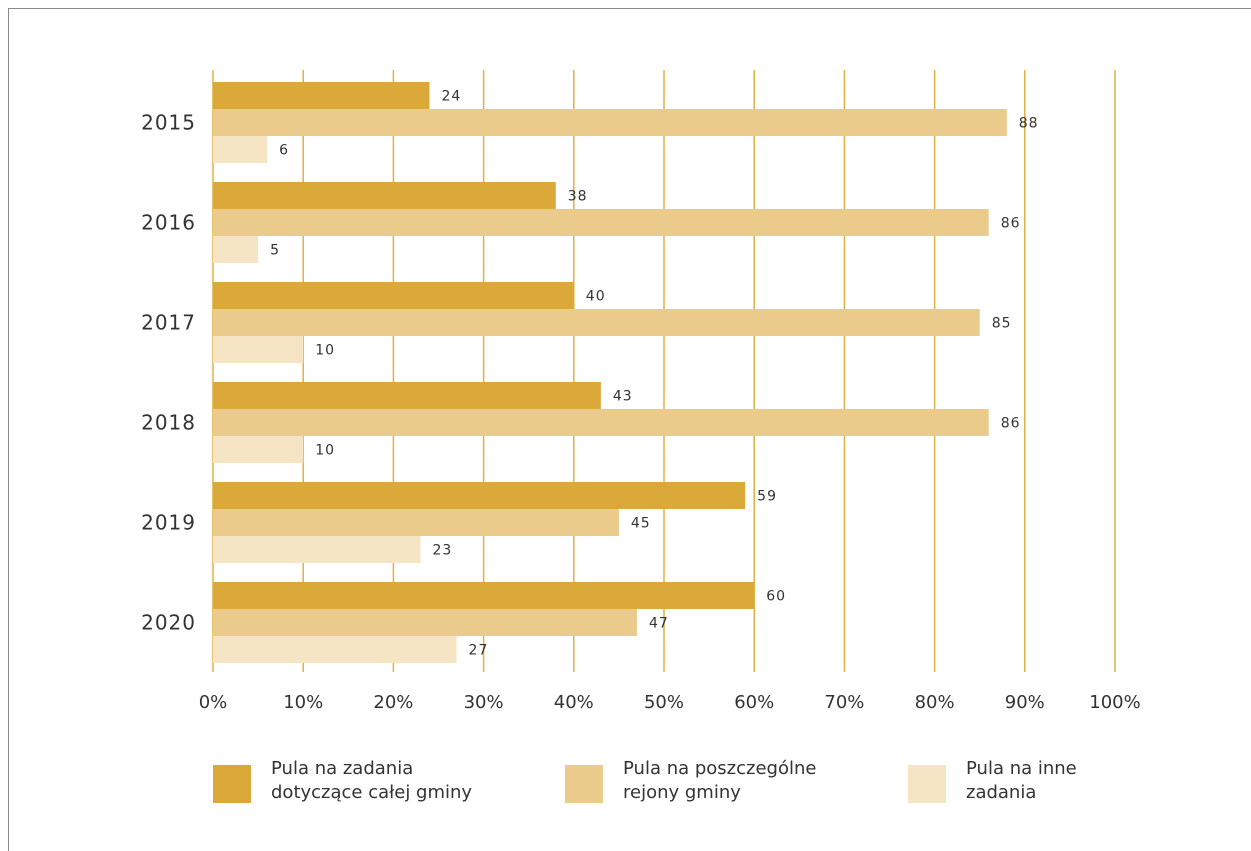 This screenshot has width=1251, height=851. I want to click on x-tick-label: 70%, so click(844, 702).